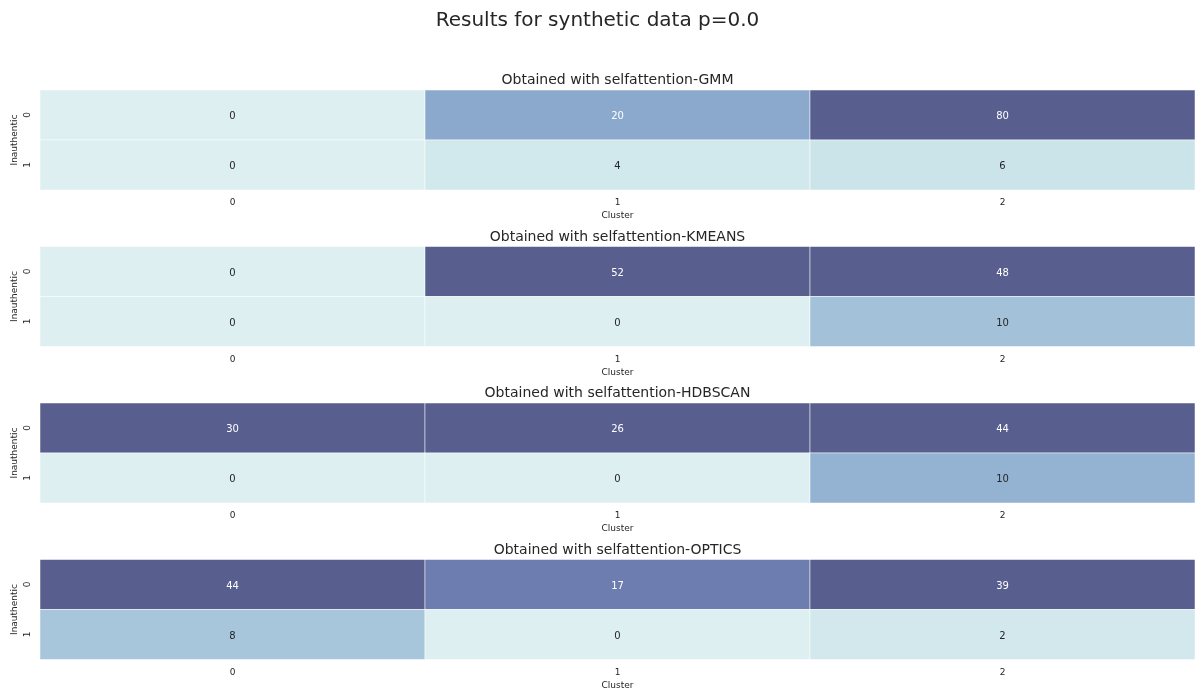 The width and height of the screenshot is (1195, 693). I want to click on chart-title: Obtained with selfattention-OPTICS, so click(617, 548).